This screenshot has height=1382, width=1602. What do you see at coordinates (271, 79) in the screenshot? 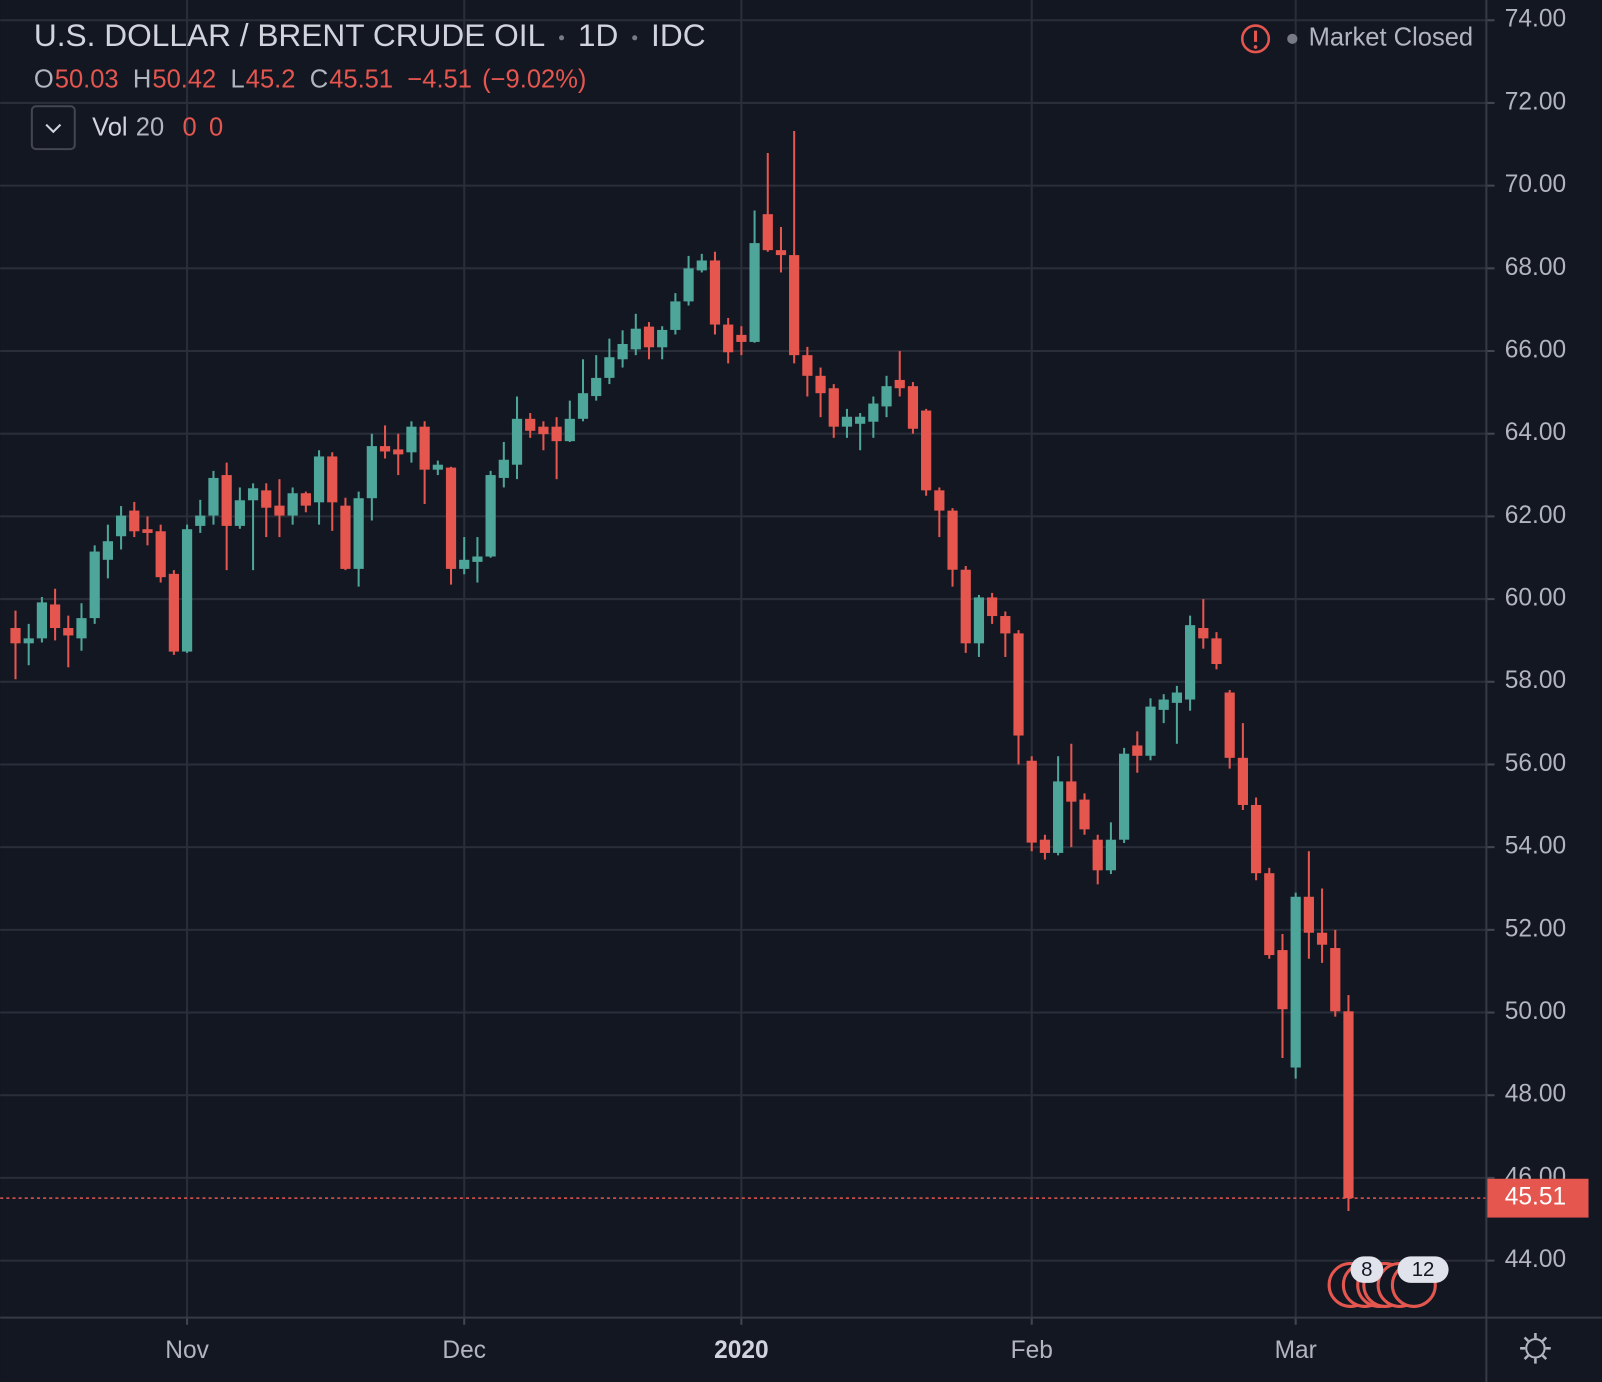
I see `low-value: 45.2` at bounding box center [271, 79].